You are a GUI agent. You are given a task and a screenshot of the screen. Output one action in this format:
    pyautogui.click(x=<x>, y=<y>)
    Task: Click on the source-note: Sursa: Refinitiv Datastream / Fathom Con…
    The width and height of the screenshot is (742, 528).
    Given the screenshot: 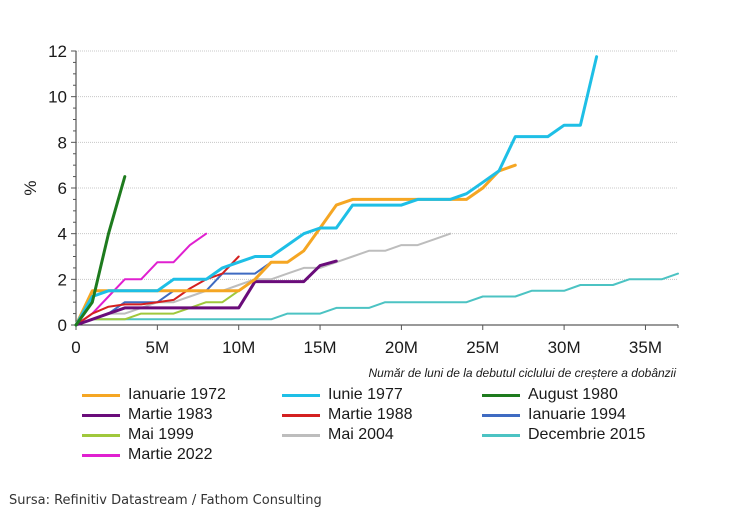 What is the action you would take?
    pyautogui.click(x=165, y=500)
    